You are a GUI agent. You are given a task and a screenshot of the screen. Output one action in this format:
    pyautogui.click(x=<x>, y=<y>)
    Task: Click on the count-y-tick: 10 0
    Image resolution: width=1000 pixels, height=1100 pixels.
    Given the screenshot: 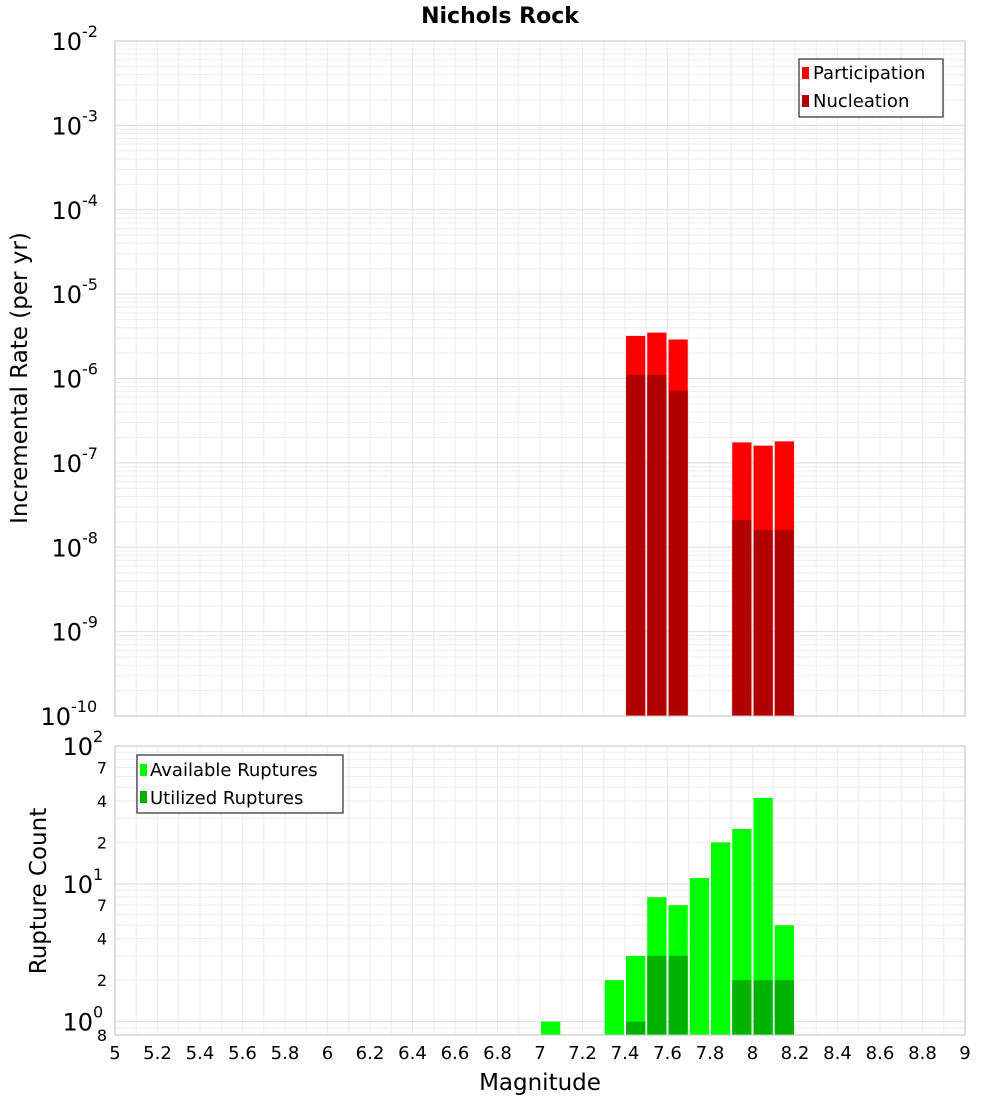 What is the action you would take?
    pyautogui.click(x=82, y=1020)
    